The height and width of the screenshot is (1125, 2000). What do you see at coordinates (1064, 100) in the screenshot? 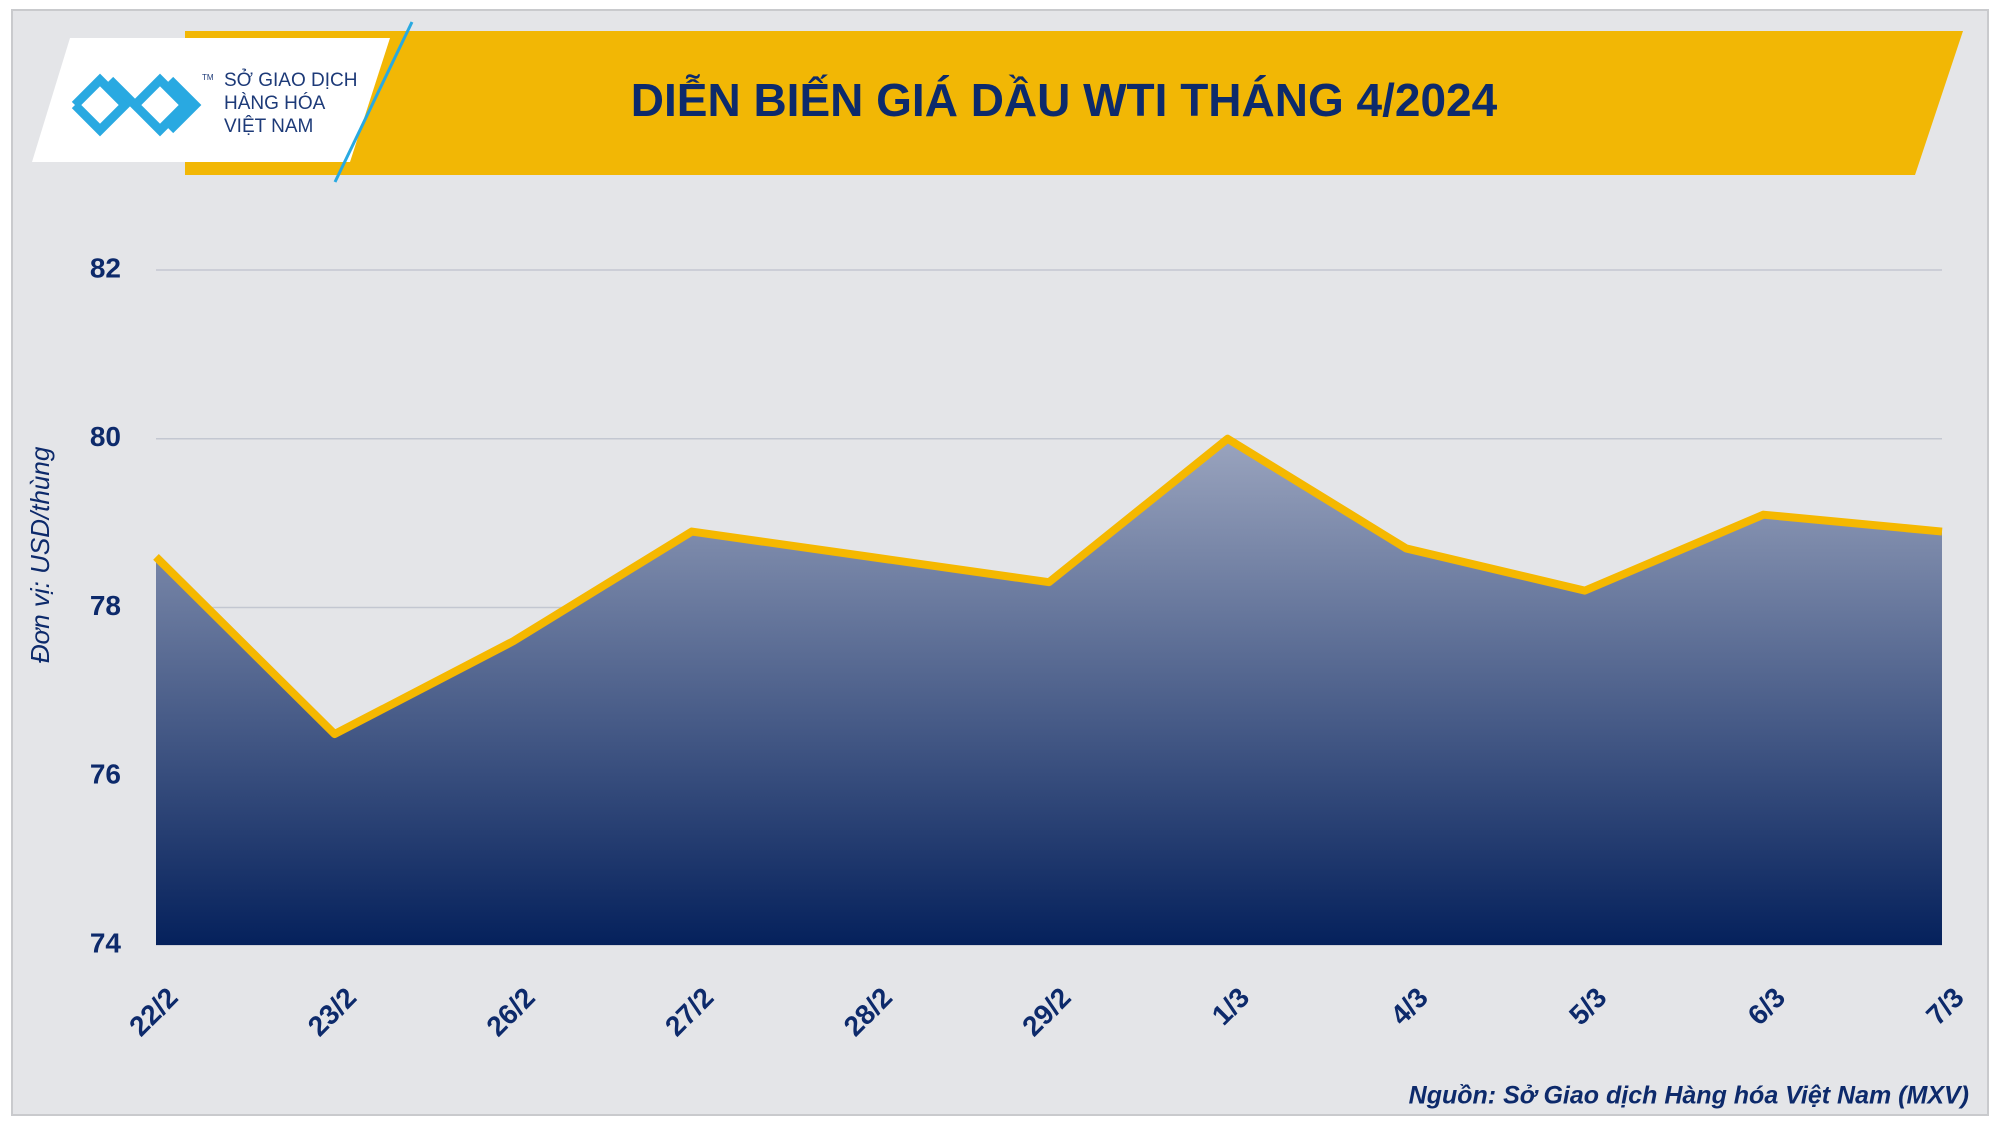
I see `chart-title: DIỄN BIẾN GIÁ DẦU WTI THÁNG 4/2024` at bounding box center [1064, 100].